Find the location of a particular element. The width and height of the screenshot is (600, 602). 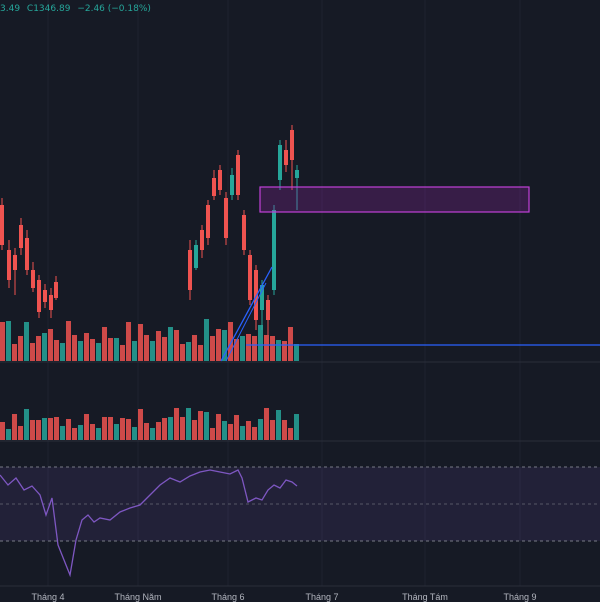

change-value: −2.46 (−0.18%) is located at coordinates (114, 9).